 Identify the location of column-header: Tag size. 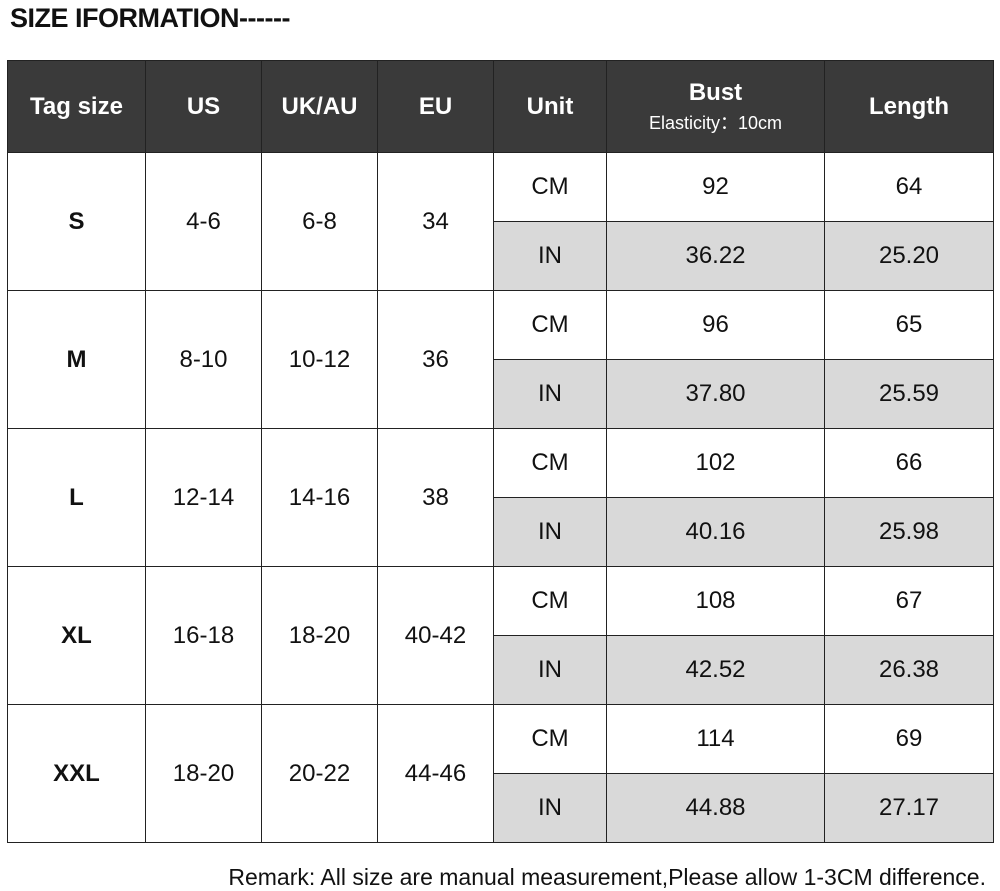
(76, 106).